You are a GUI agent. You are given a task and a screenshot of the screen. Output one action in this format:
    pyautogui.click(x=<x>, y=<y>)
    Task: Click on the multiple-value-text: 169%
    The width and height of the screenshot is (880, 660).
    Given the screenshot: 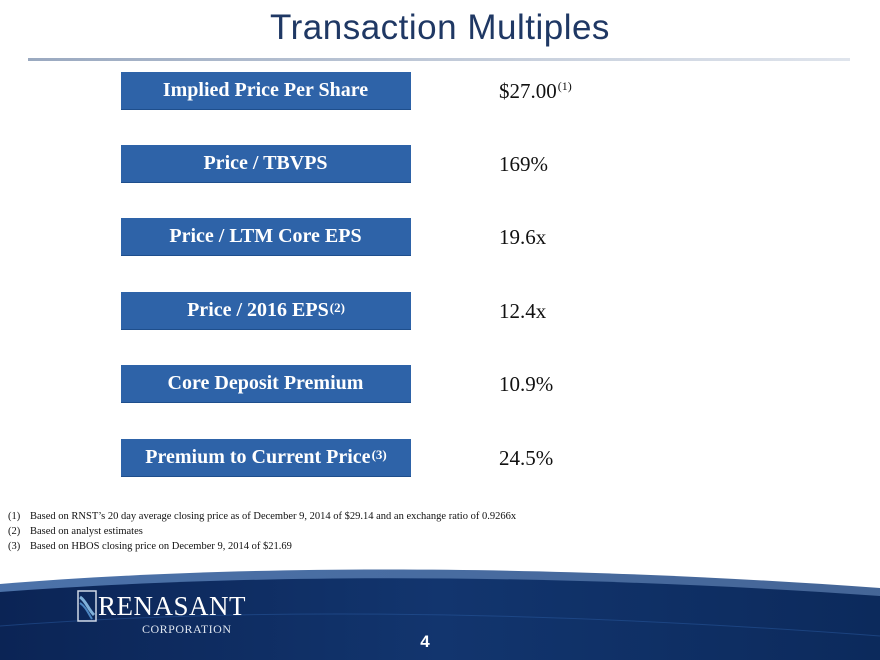 What is the action you would take?
    pyautogui.click(x=523, y=163)
    